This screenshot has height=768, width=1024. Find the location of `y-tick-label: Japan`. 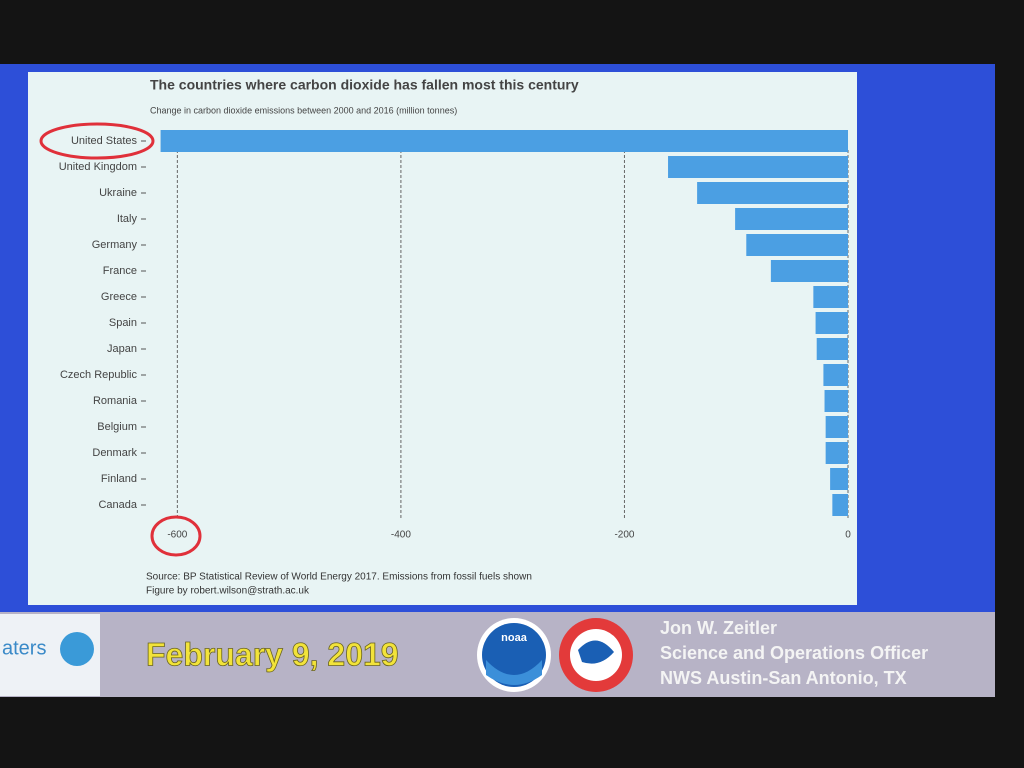

y-tick-label: Japan is located at coordinates (122, 349).